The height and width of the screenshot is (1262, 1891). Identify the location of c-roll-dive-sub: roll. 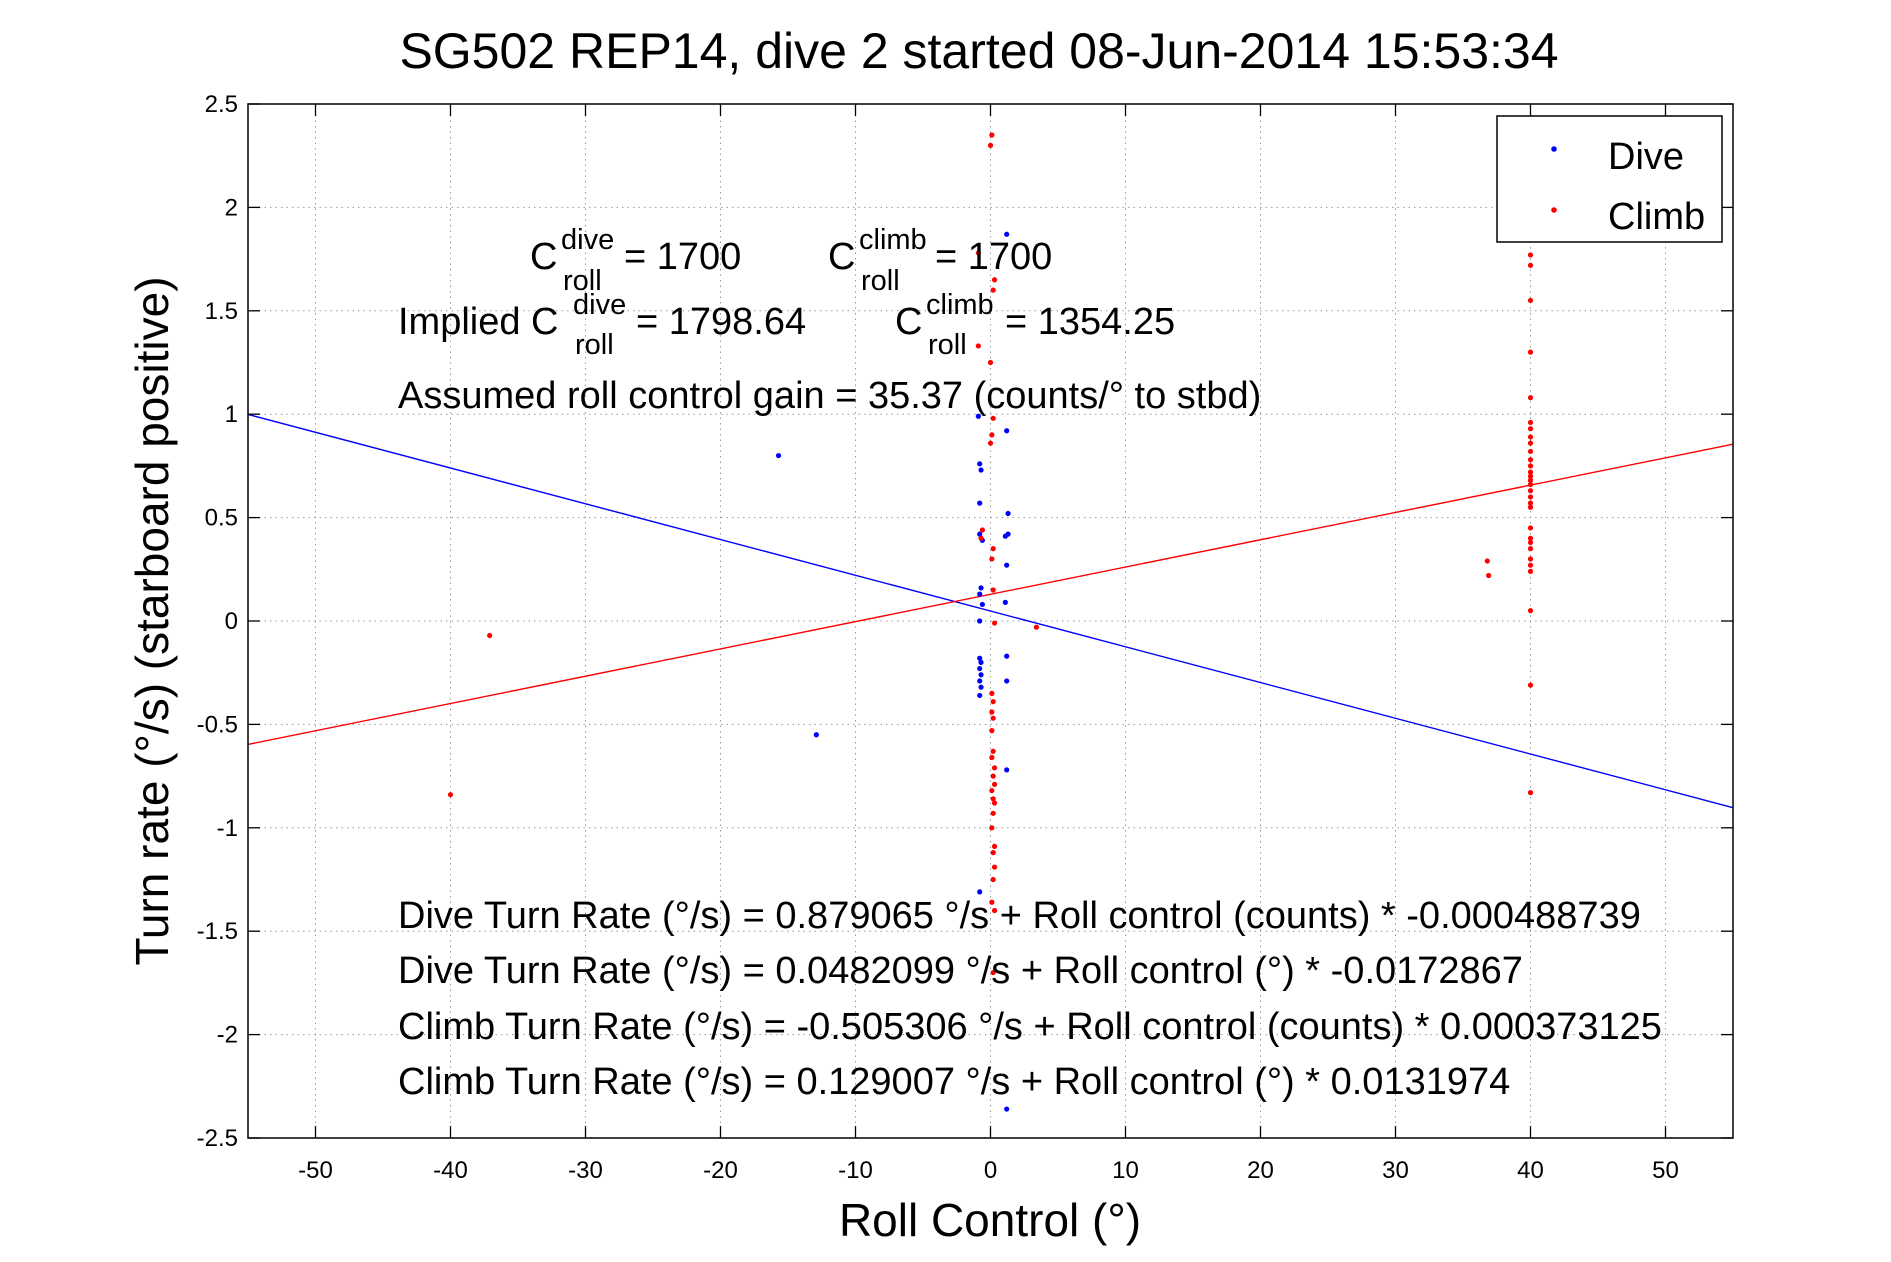
(582, 281).